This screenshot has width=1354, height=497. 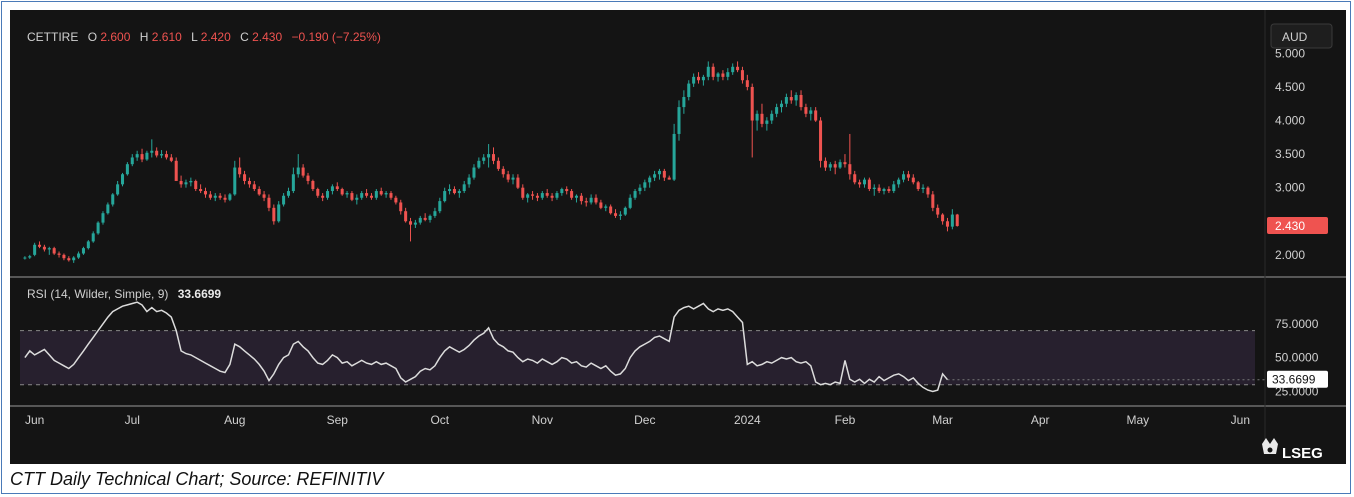 I want to click on rsi-value-badge: 33.6699, so click(x=1297, y=379).